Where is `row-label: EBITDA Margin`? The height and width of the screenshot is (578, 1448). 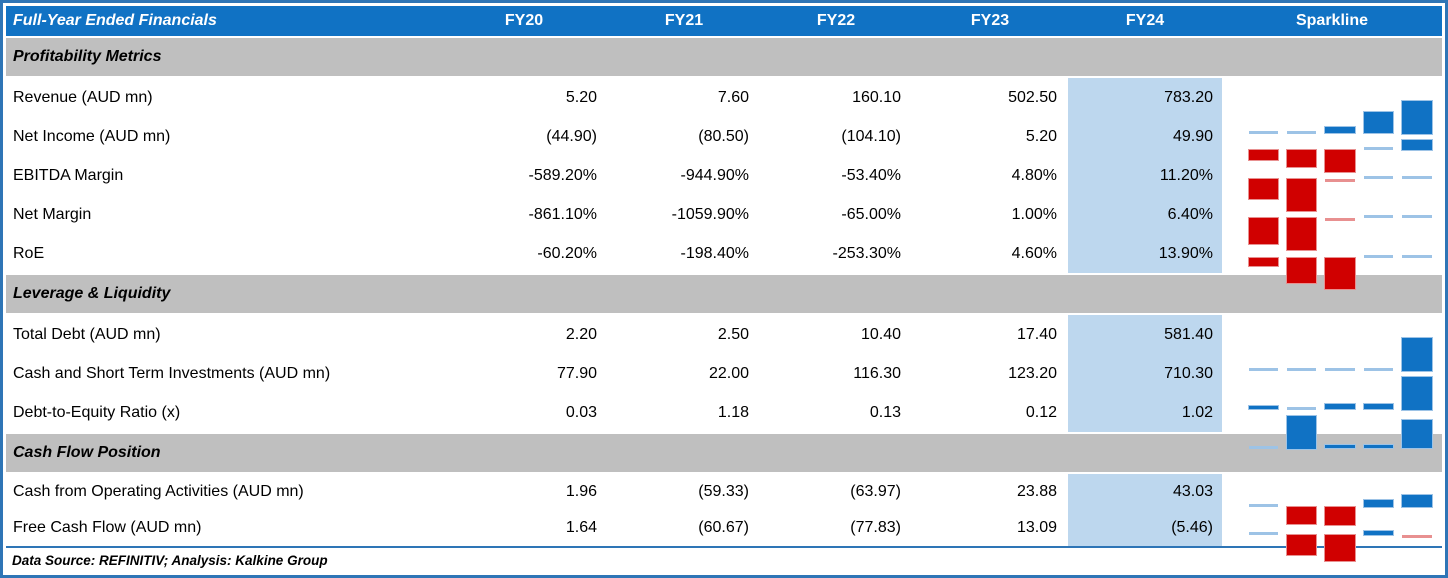 row-label: EBITDA Margin is located at coordinates (68, 175).